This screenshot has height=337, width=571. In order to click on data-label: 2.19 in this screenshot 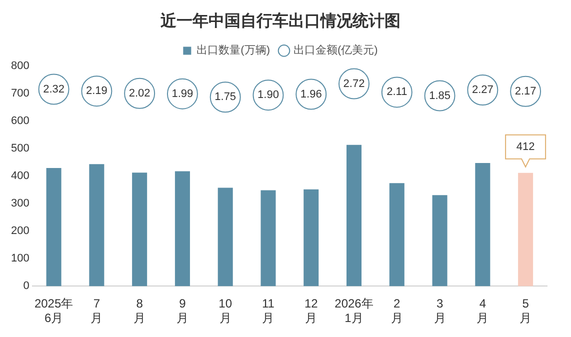, I will do `click(97, 91)`.